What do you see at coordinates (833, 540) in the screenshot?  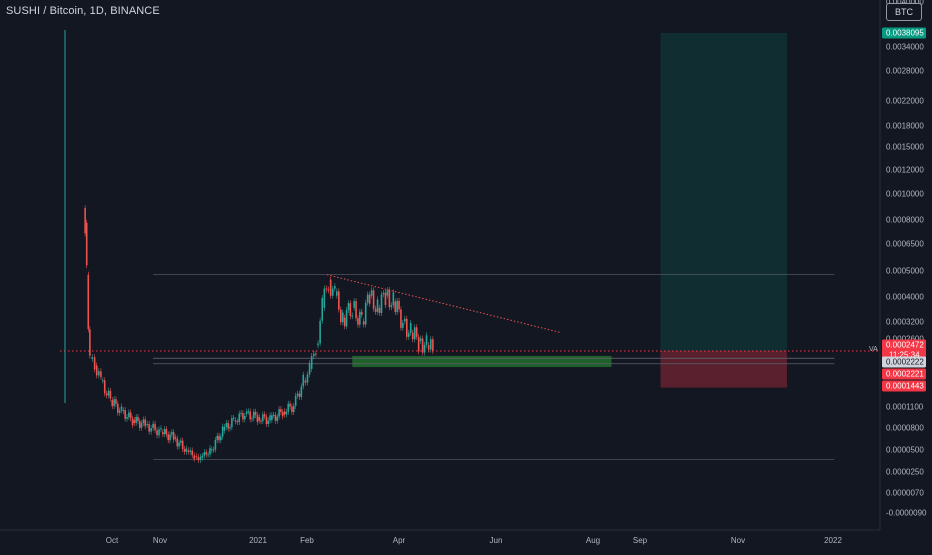 I see `time-tick-label: 2022` at bounding box center [833, 540].